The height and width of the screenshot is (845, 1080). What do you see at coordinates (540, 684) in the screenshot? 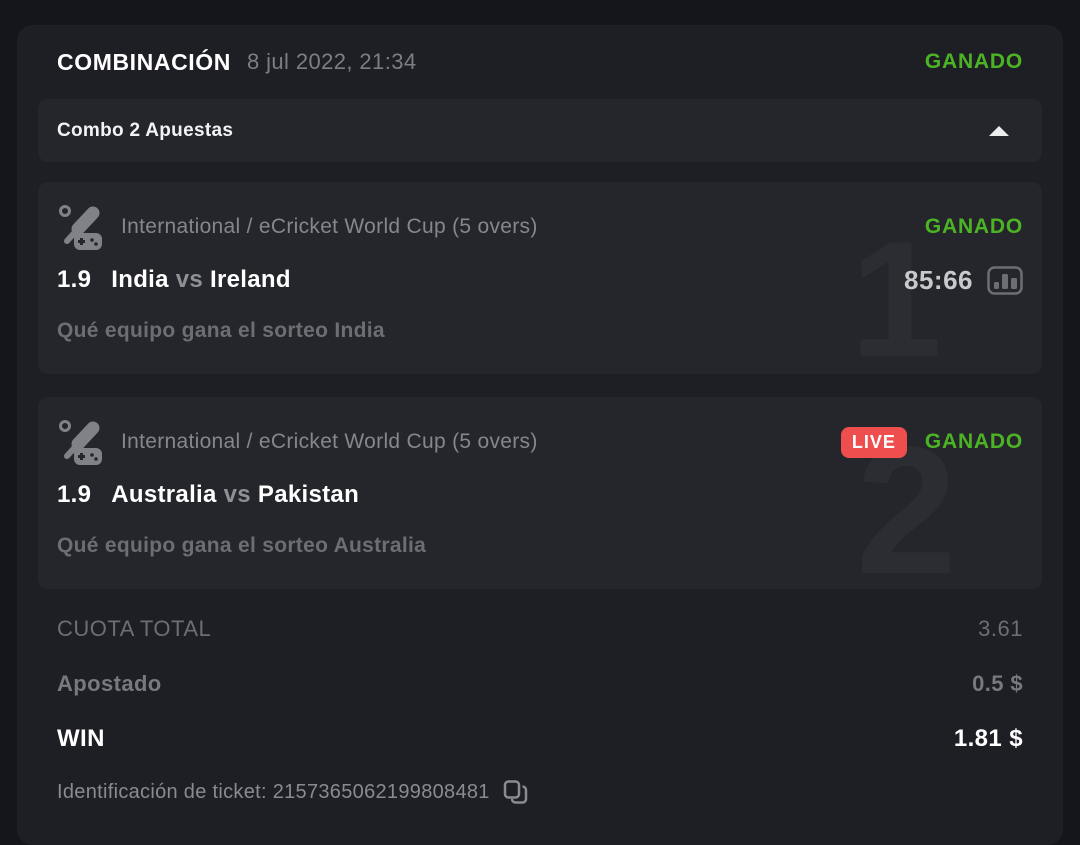
I see `stake-row: Apostado 0.5 $` at bounding box center [540, 684].